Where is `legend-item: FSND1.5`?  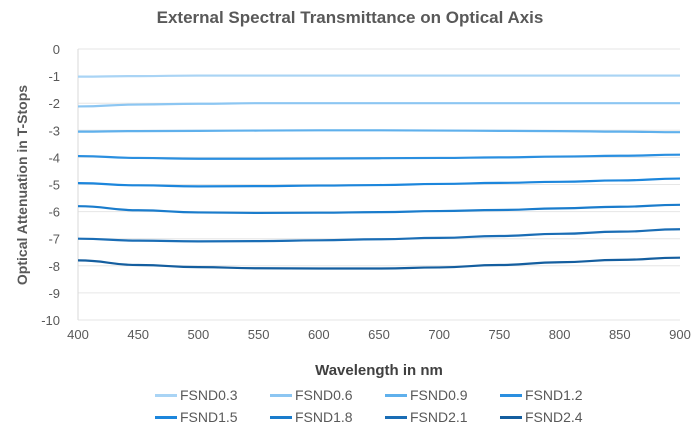
legend-item: FSND1.5 is located at coordinates (212, 417).